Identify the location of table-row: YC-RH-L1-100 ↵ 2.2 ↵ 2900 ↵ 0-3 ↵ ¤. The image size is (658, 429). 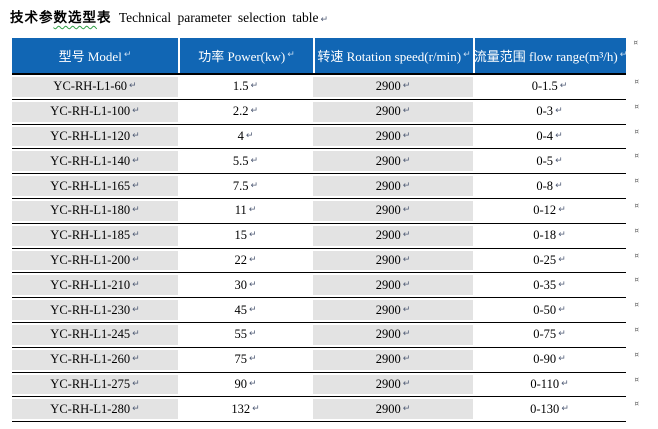
(325, 112).